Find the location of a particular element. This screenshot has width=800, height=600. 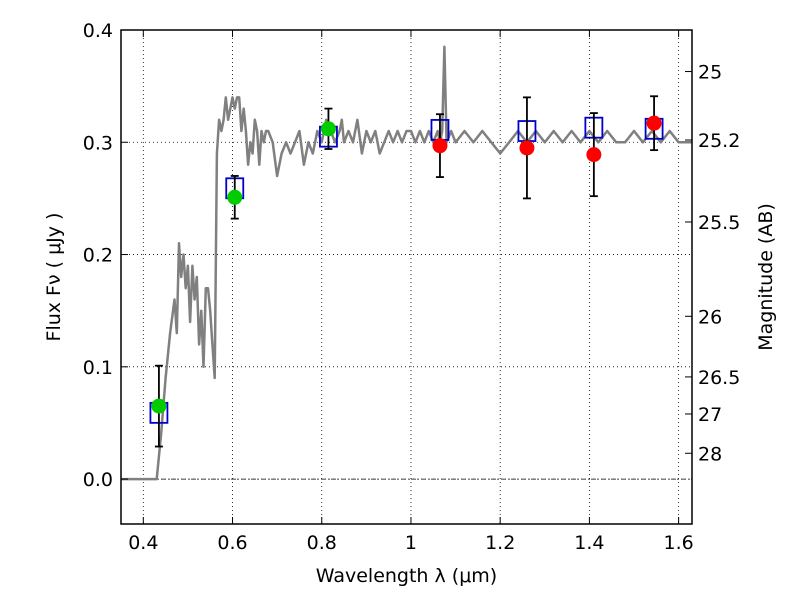

x-tick-label: 0.6 is located at coordinates (232, 543).